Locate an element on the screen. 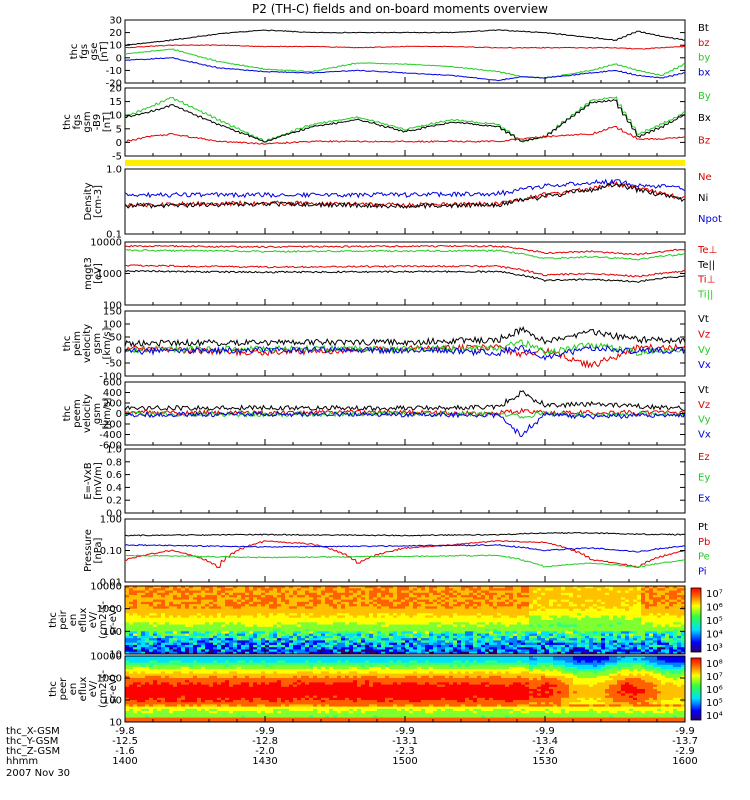 Image resolution: width=750 pixels, height=800 pixels. legend-entry: Ne is located at coordinates (705, 177).